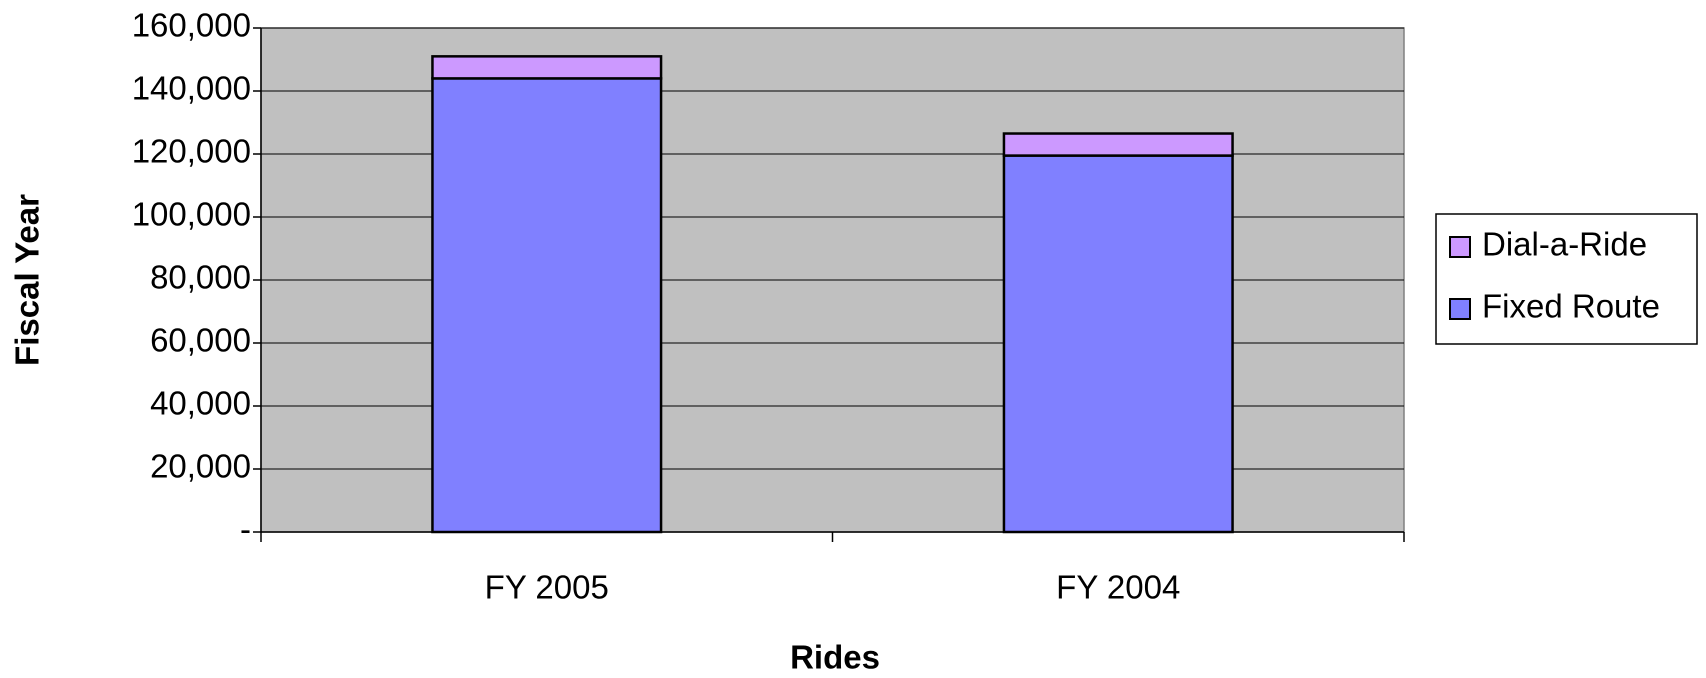 The height and width of the screenshot is (678, 1706). Describe the element at coordinates (200, 340) in the screenshot. I see `y-tick-label: 60,000` at that location.